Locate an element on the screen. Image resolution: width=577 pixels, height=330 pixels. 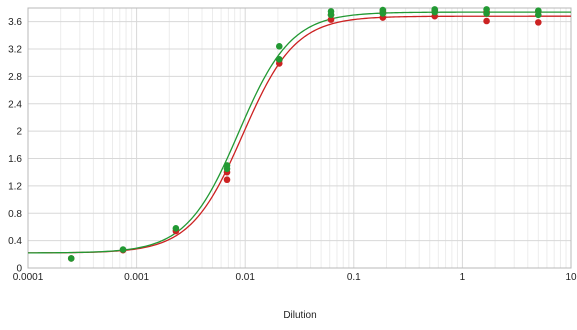
x-axis-title: Dilution is located at coordinates (299, 315).